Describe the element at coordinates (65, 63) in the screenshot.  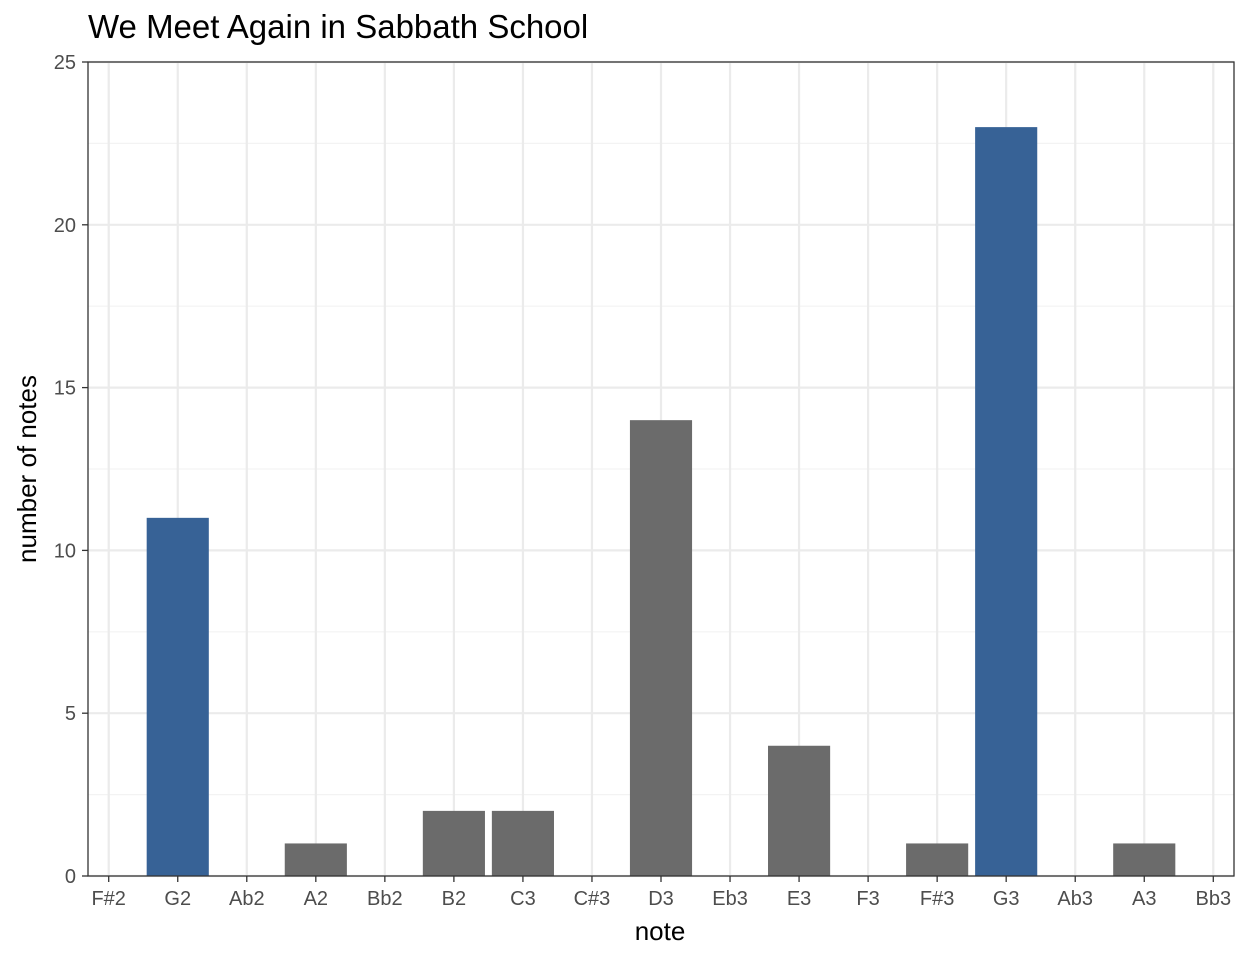
I see `y-tick-label: 25` at that location.